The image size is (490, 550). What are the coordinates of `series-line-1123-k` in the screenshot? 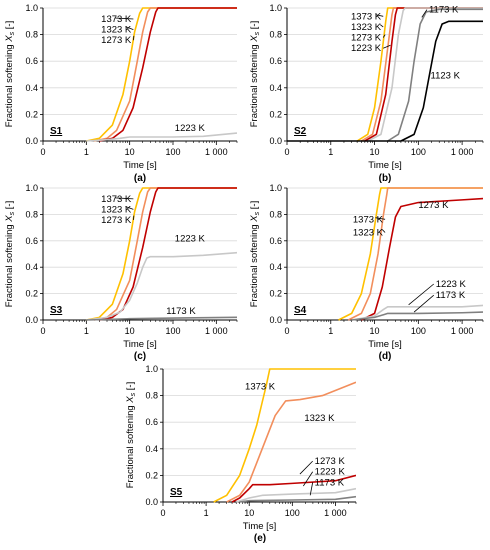 It's located at (385, 81).